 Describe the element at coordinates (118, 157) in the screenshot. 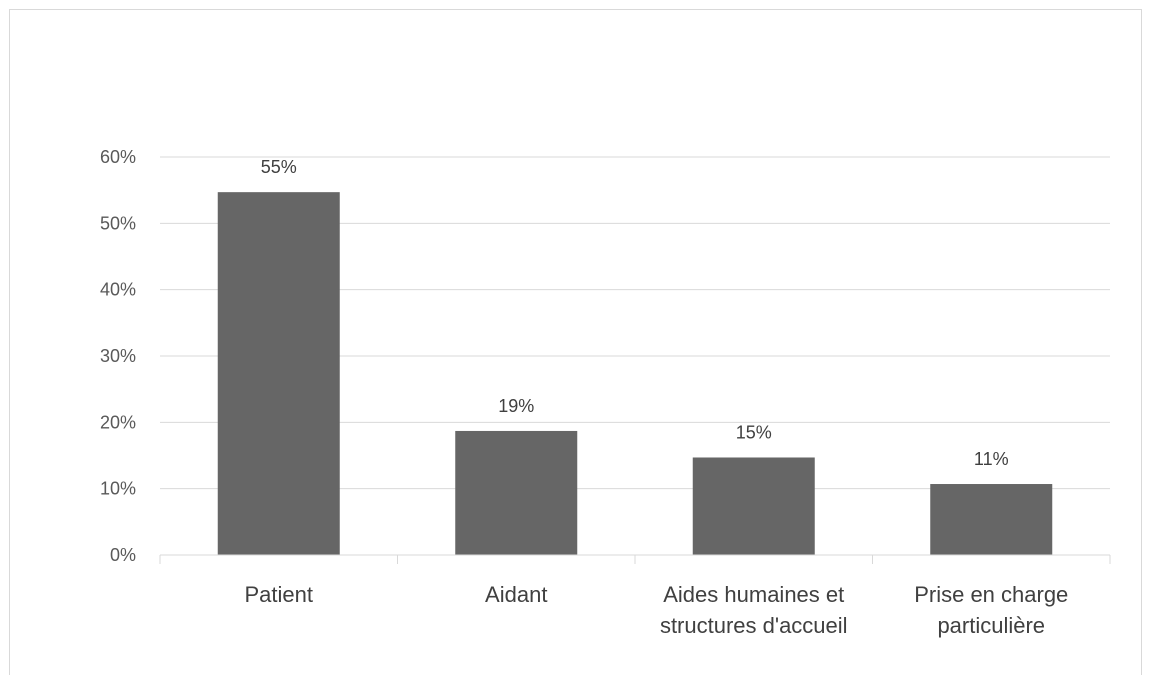

I see `y-tick-label: 60%` at that location.